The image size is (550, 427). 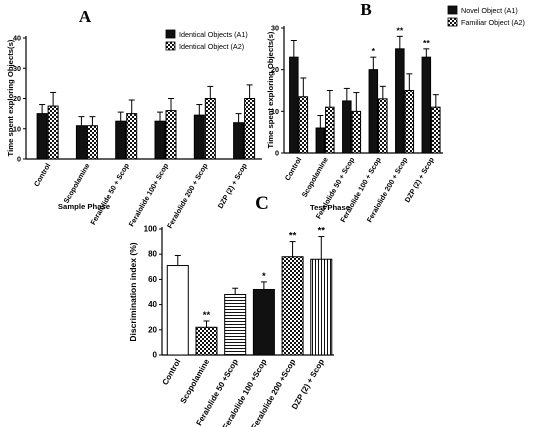 I want to click on y-tick-label: 100, so click(x=151, y=229).